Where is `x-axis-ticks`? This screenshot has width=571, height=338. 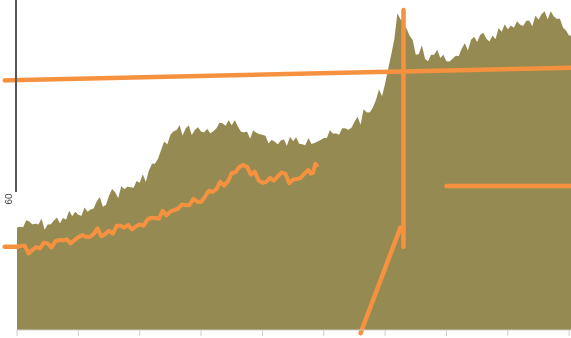
x-axis-ticks is located at coordinates (293, 332).